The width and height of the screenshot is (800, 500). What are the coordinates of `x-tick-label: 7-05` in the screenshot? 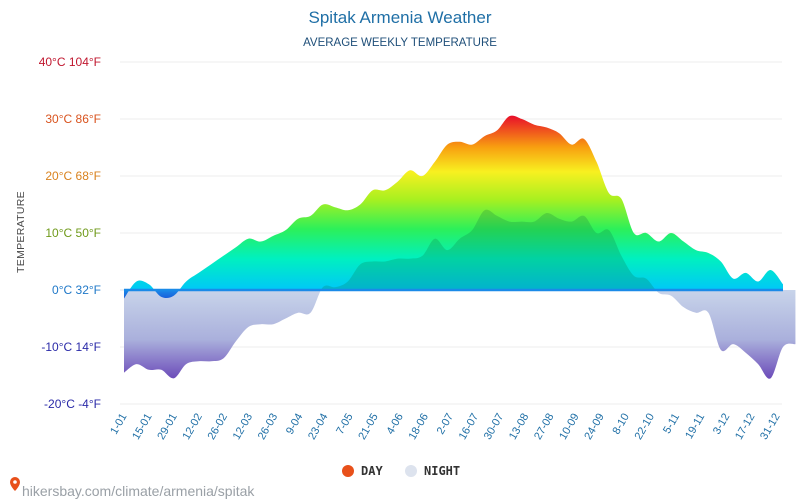 It's located at (344, 424).